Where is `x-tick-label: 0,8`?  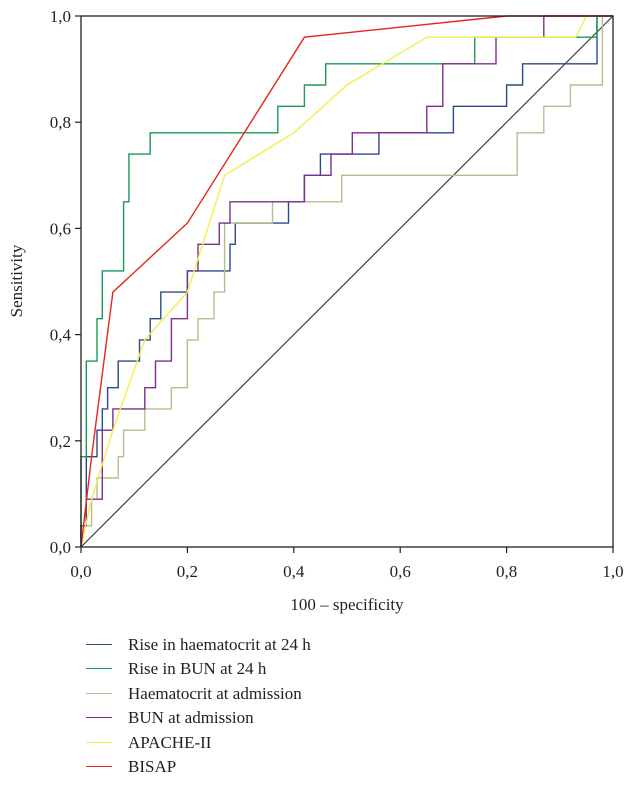 x-tick-label: 0,8 is located at coordinates (506, 571).